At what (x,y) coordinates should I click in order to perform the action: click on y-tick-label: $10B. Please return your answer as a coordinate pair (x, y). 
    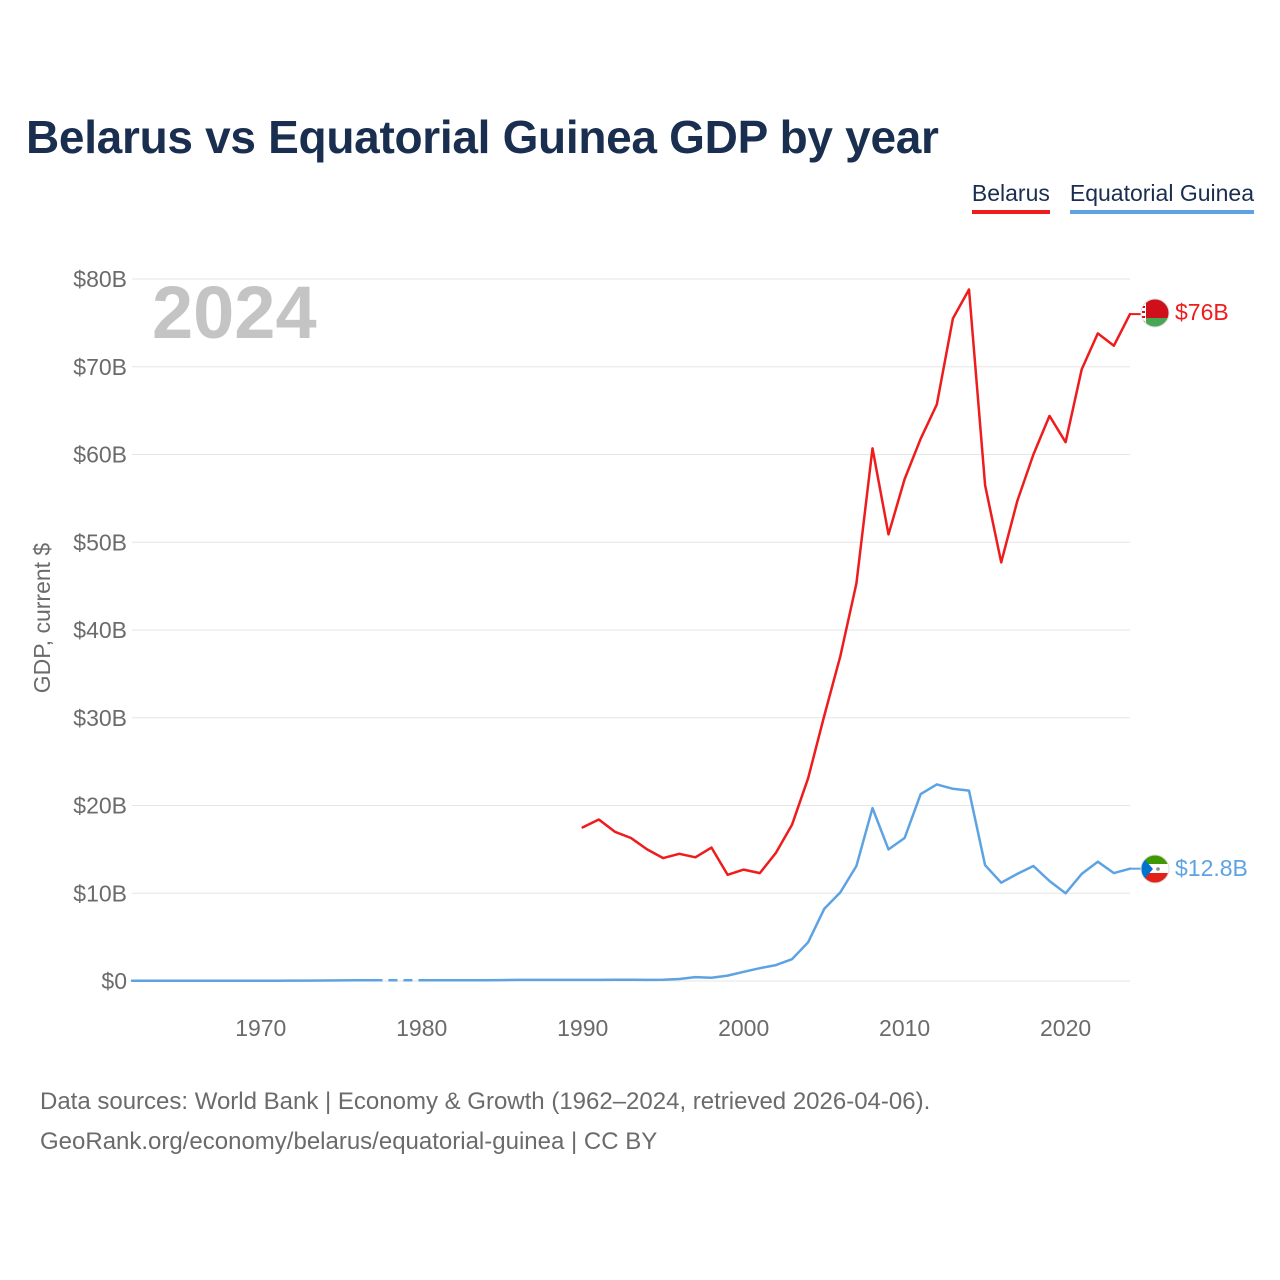
    Looking at the image, I should click on (100, 893).